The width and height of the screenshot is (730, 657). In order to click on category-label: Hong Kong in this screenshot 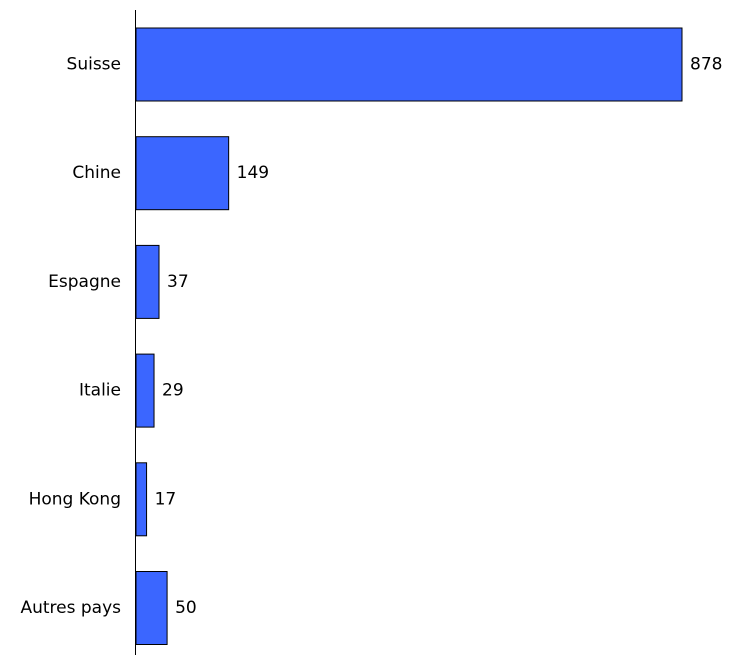, I will do `click(75, 499)`.